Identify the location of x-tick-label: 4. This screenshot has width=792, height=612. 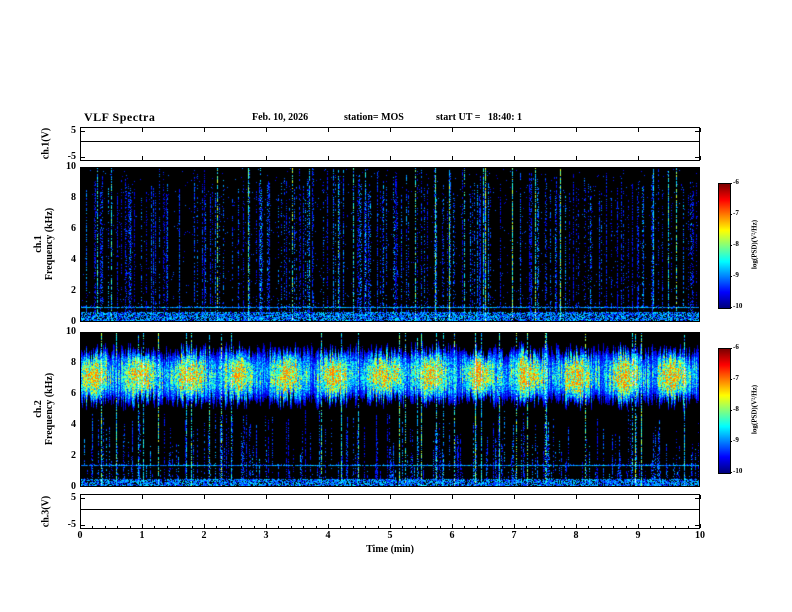
(328, 535).